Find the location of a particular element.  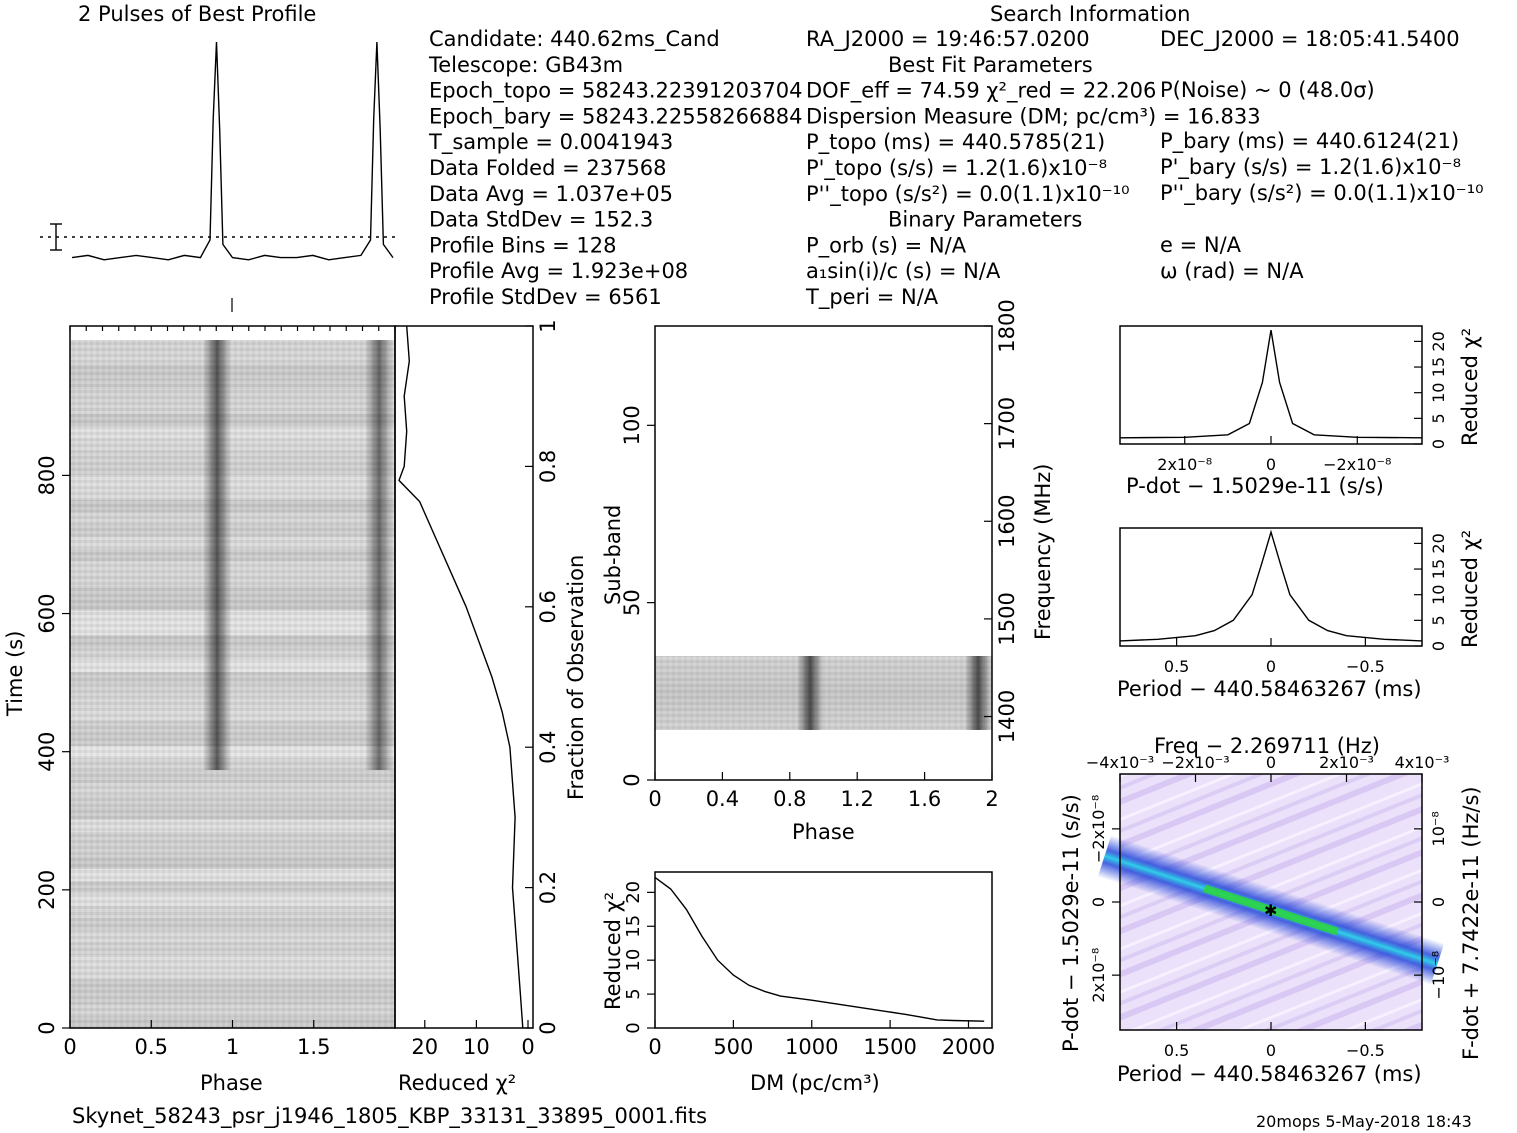

tick-label: 1600 is located at coordinates (1007, 521).